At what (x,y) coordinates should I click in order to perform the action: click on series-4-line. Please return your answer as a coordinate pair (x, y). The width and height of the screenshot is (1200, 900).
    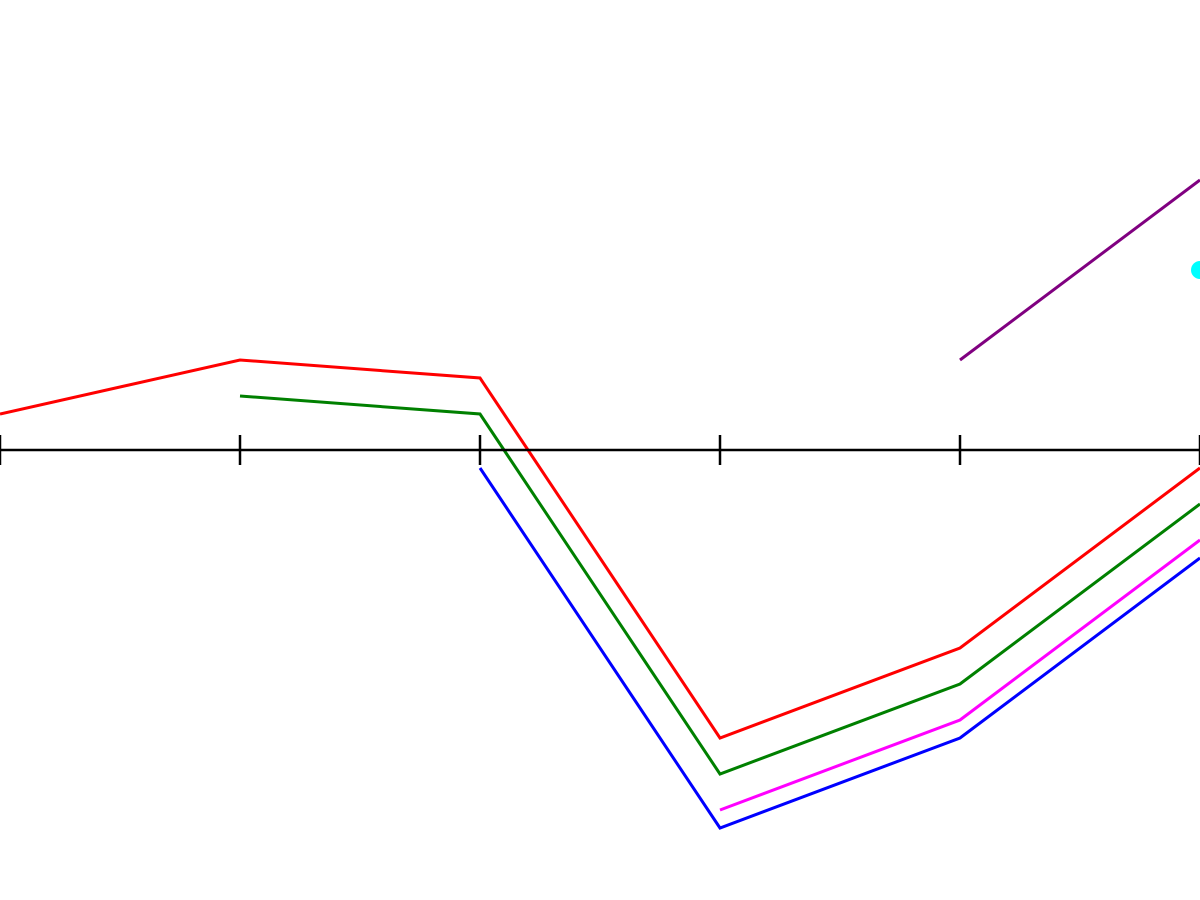
    Looking at the image, I should click on (1079, 270).